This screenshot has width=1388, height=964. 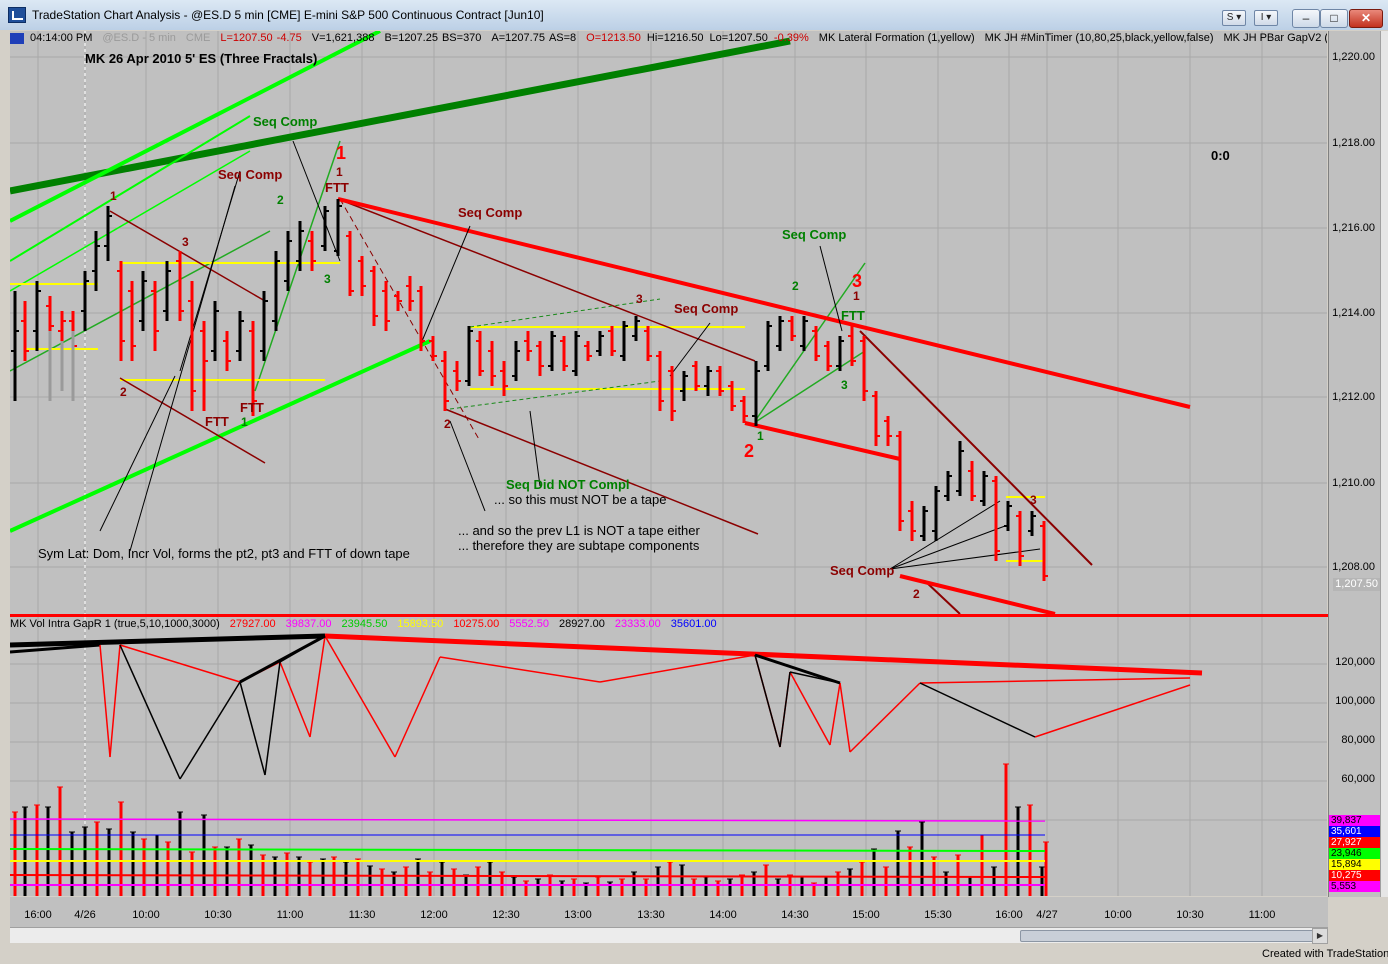 What do you see at coordinates (38, 915) in the screenshot?
I see `time-tick-label: 16:00` at bounding box center [38, 915].